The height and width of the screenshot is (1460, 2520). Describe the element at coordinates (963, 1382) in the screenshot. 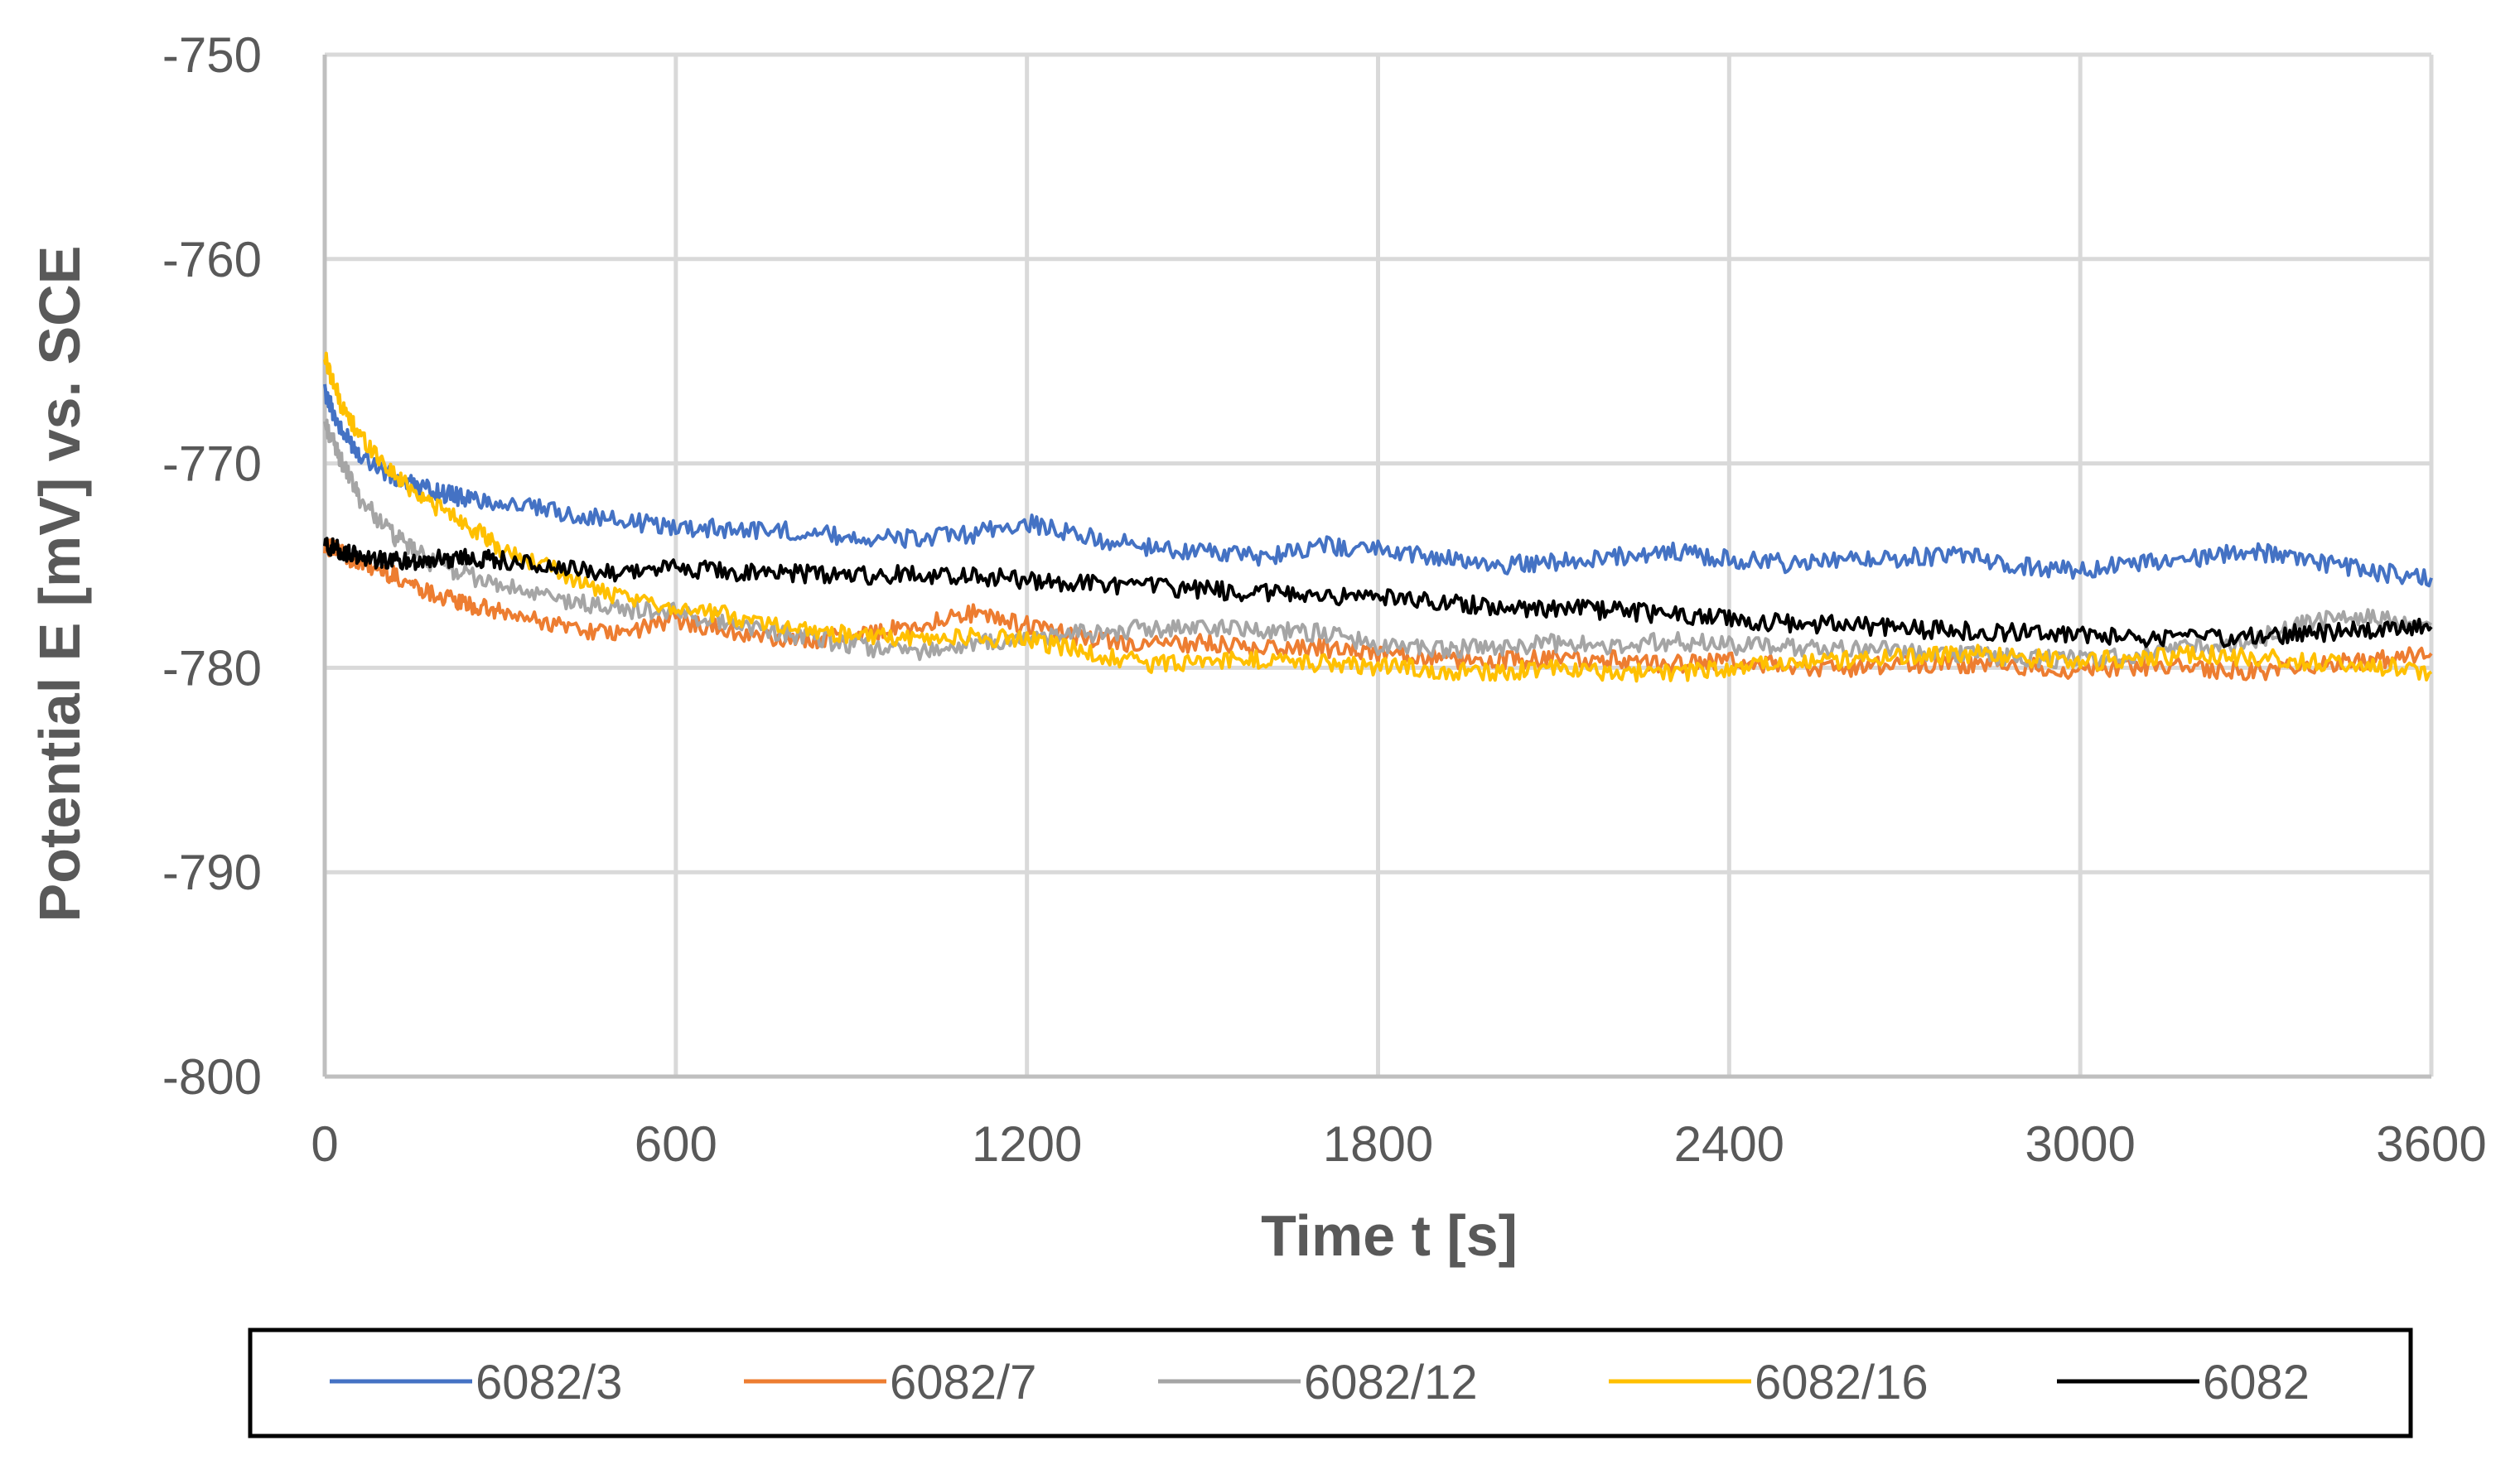

I see `legend-label: 6082/7` at that location.